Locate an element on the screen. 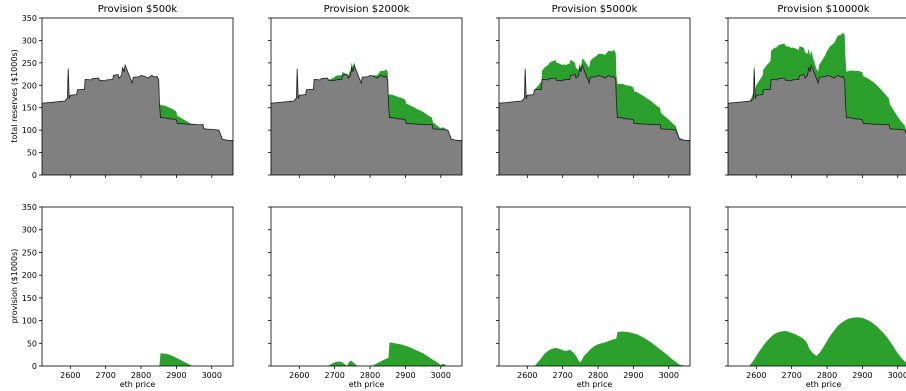  bottom-ylabel: provision ($1000s) is located at coordinates (14, 286).